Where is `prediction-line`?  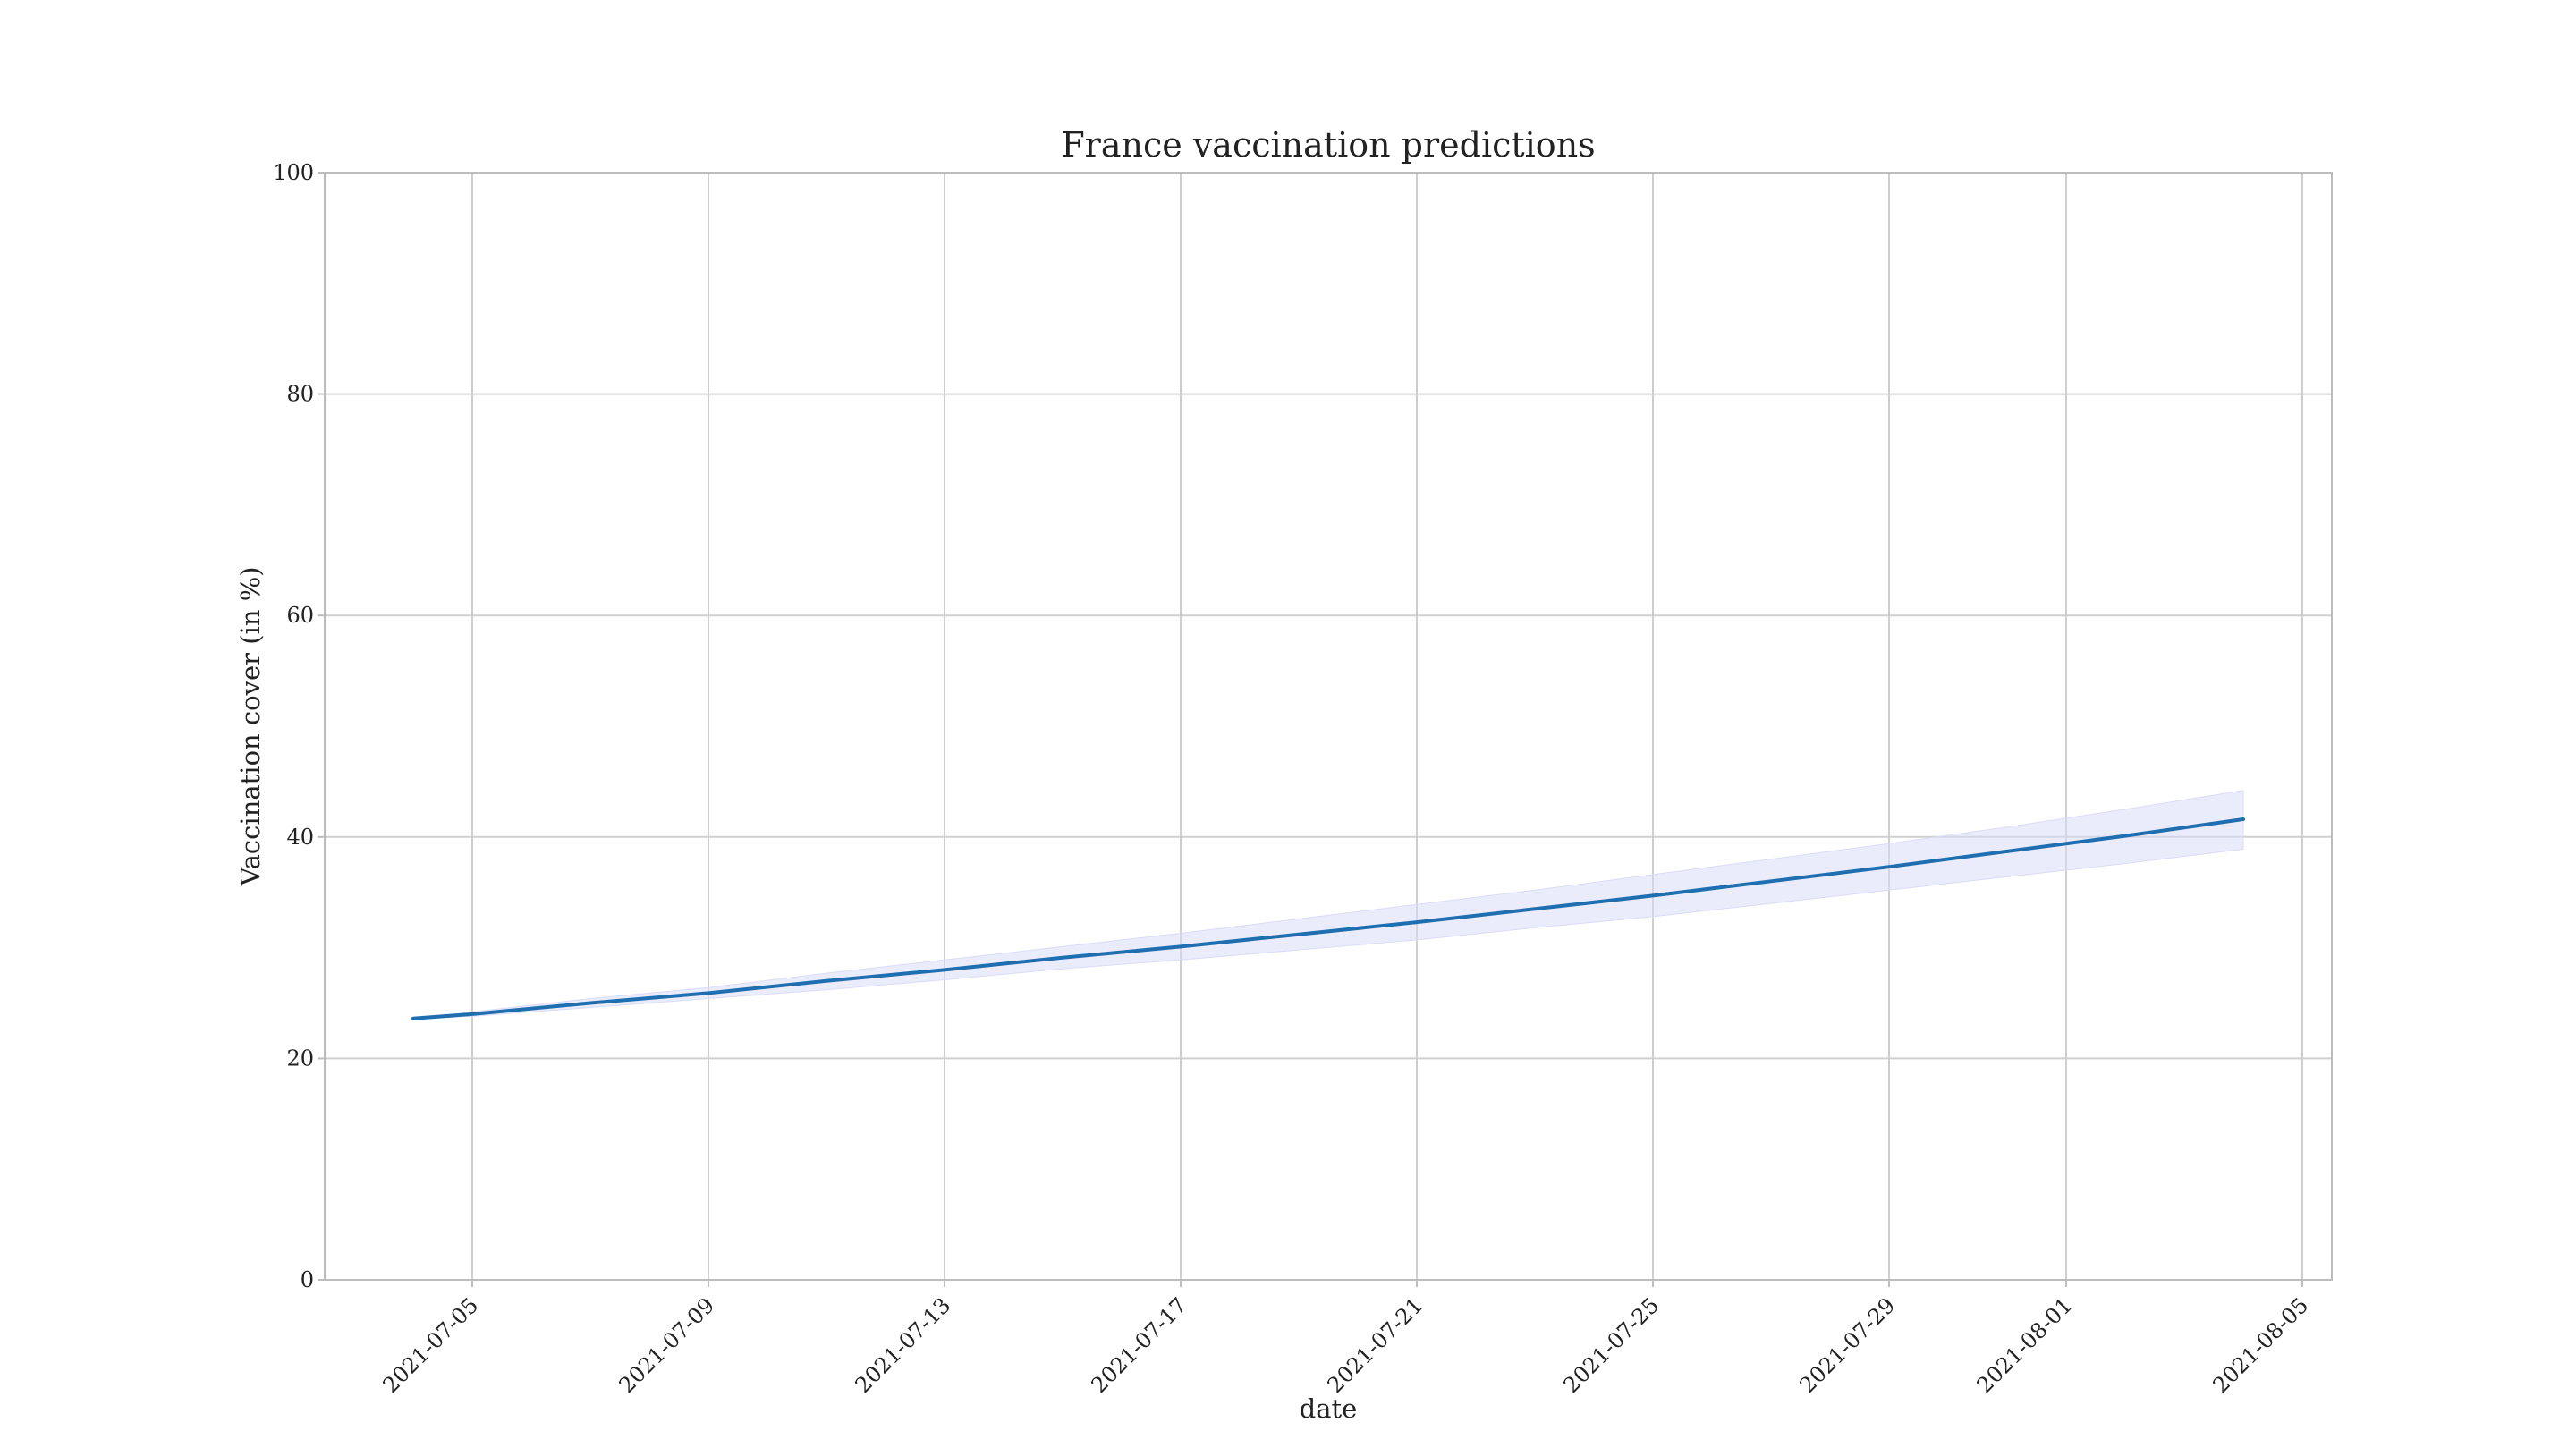
prediction-line is located at coordinates (1328, 919).